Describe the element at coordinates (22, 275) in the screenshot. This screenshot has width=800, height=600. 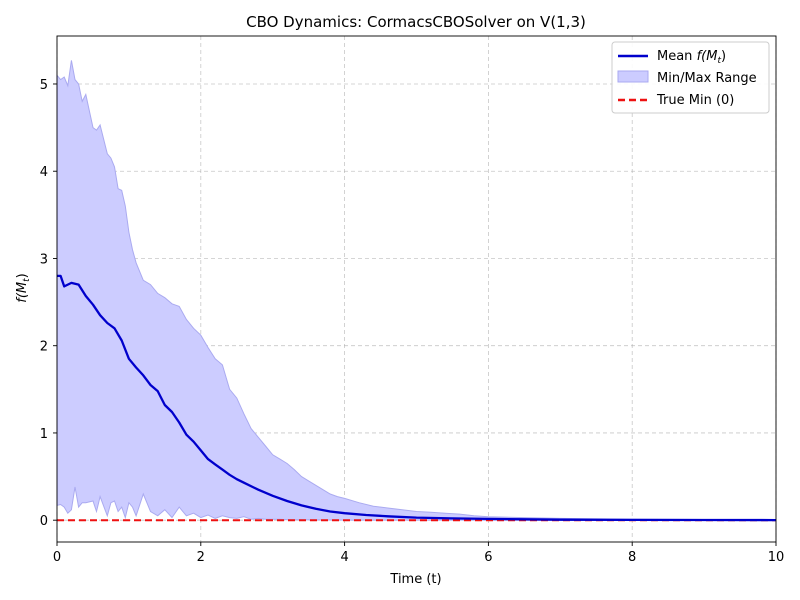
I see `y-axis-title-close: )` at that location.